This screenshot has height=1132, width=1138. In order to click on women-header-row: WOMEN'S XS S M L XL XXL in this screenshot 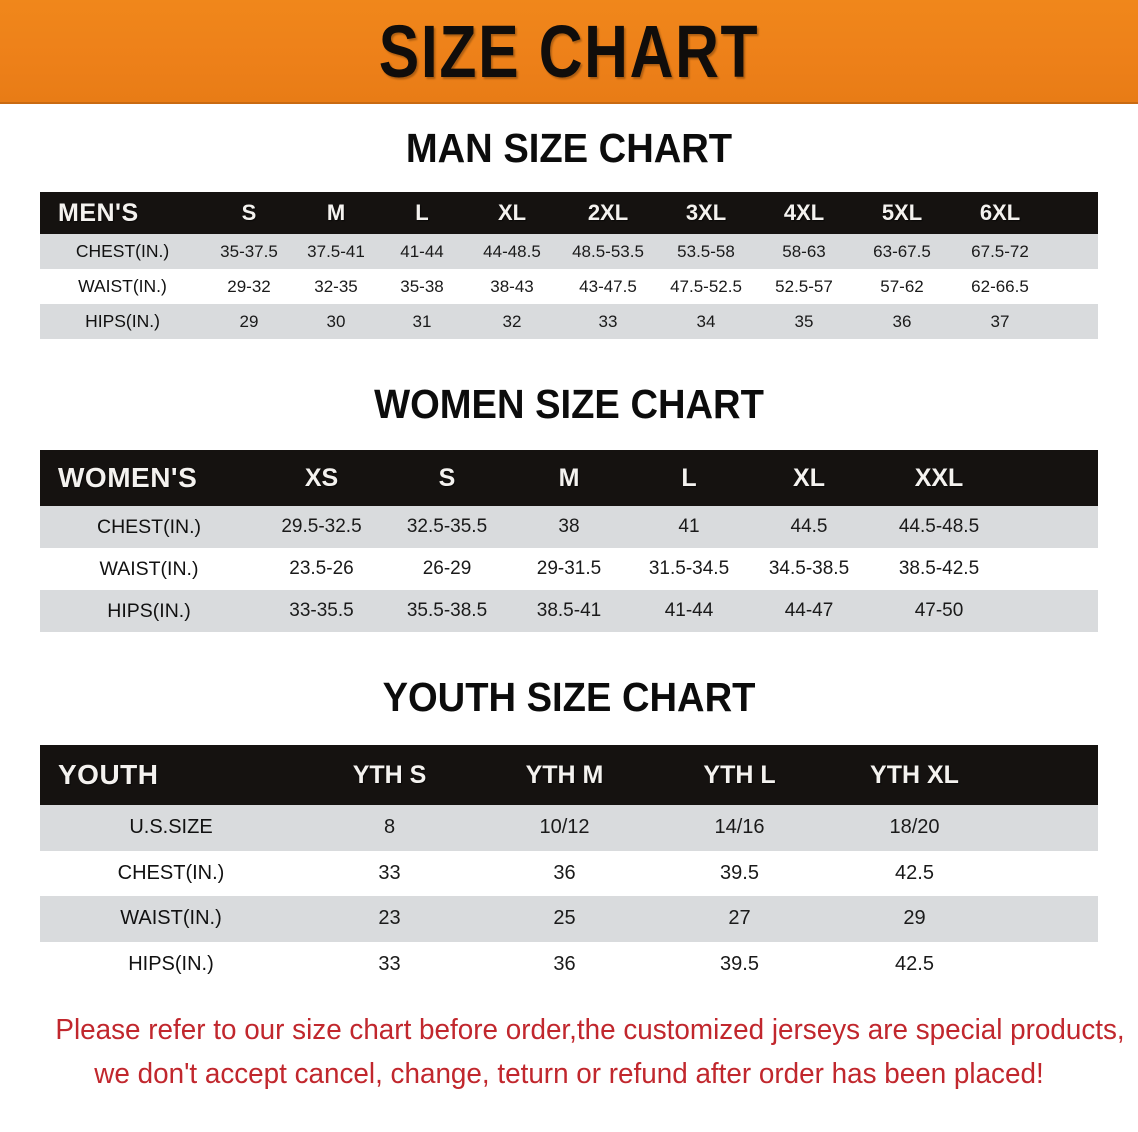, I will do `click(569, 478)`.